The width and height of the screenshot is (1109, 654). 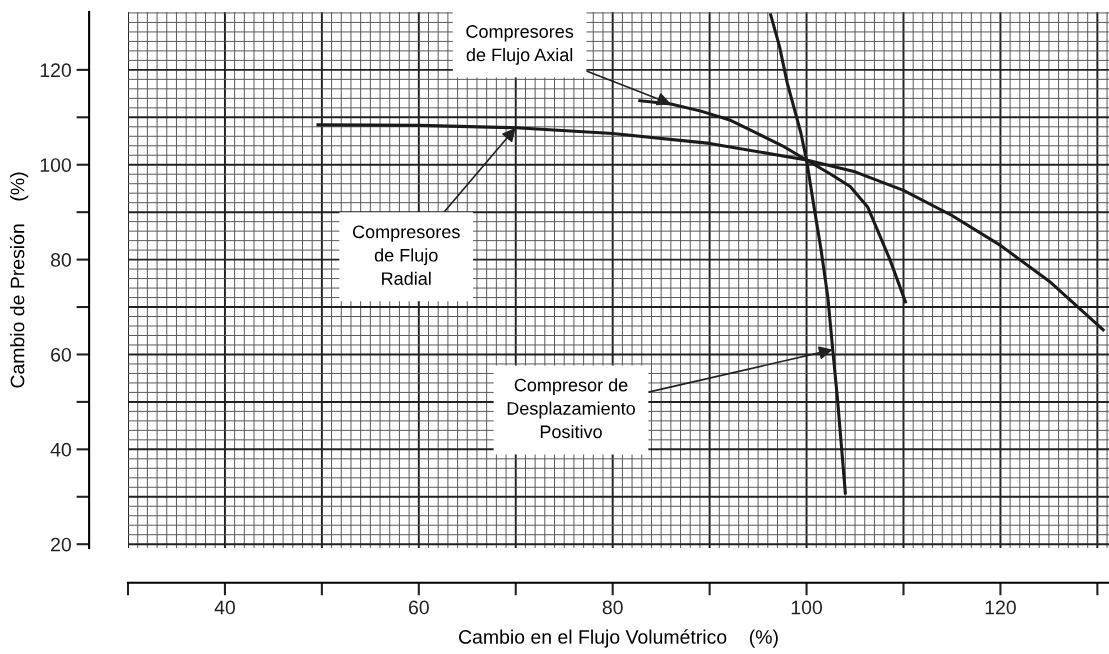 What do you see at coordinates (1000, 607) in the screenshot?
I see `x-tick-label: 120` at bounding box center [1000, 607].